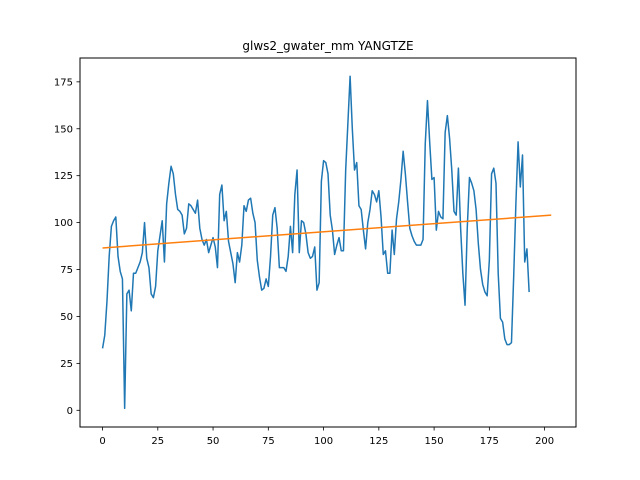 This screenshot has width=640, height=480. What do you see at coordinates (378, 441) in the screenshot?
I see `x-tick-label: 125` at bounding box center [378, 441].